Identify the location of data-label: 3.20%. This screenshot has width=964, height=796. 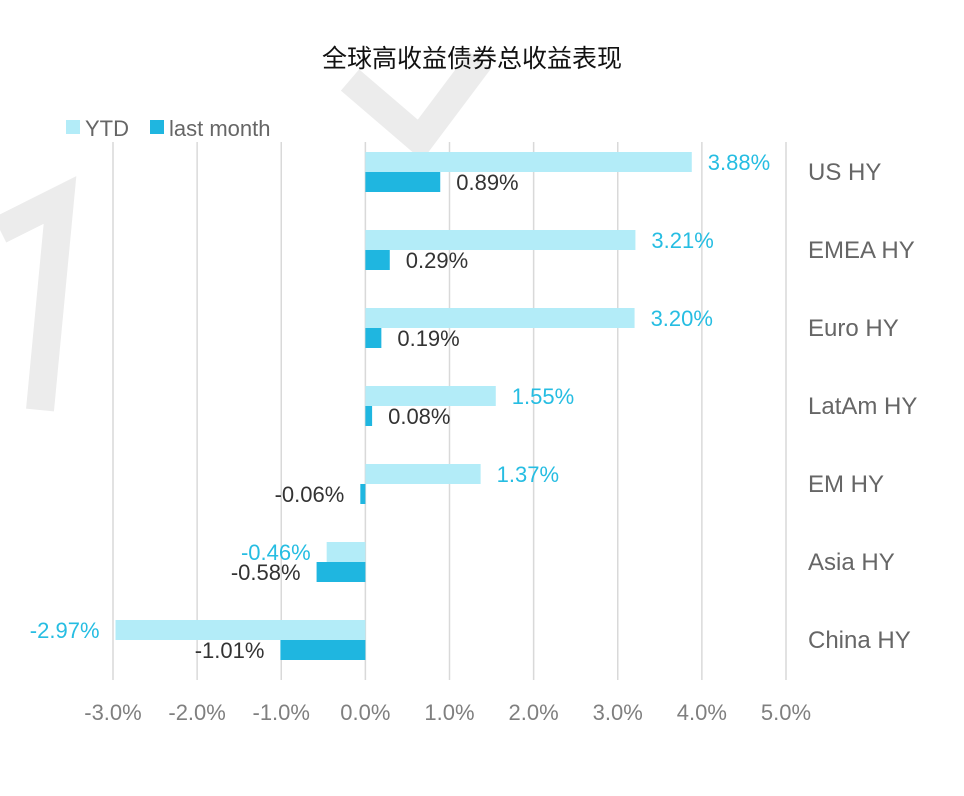
(682, 318).